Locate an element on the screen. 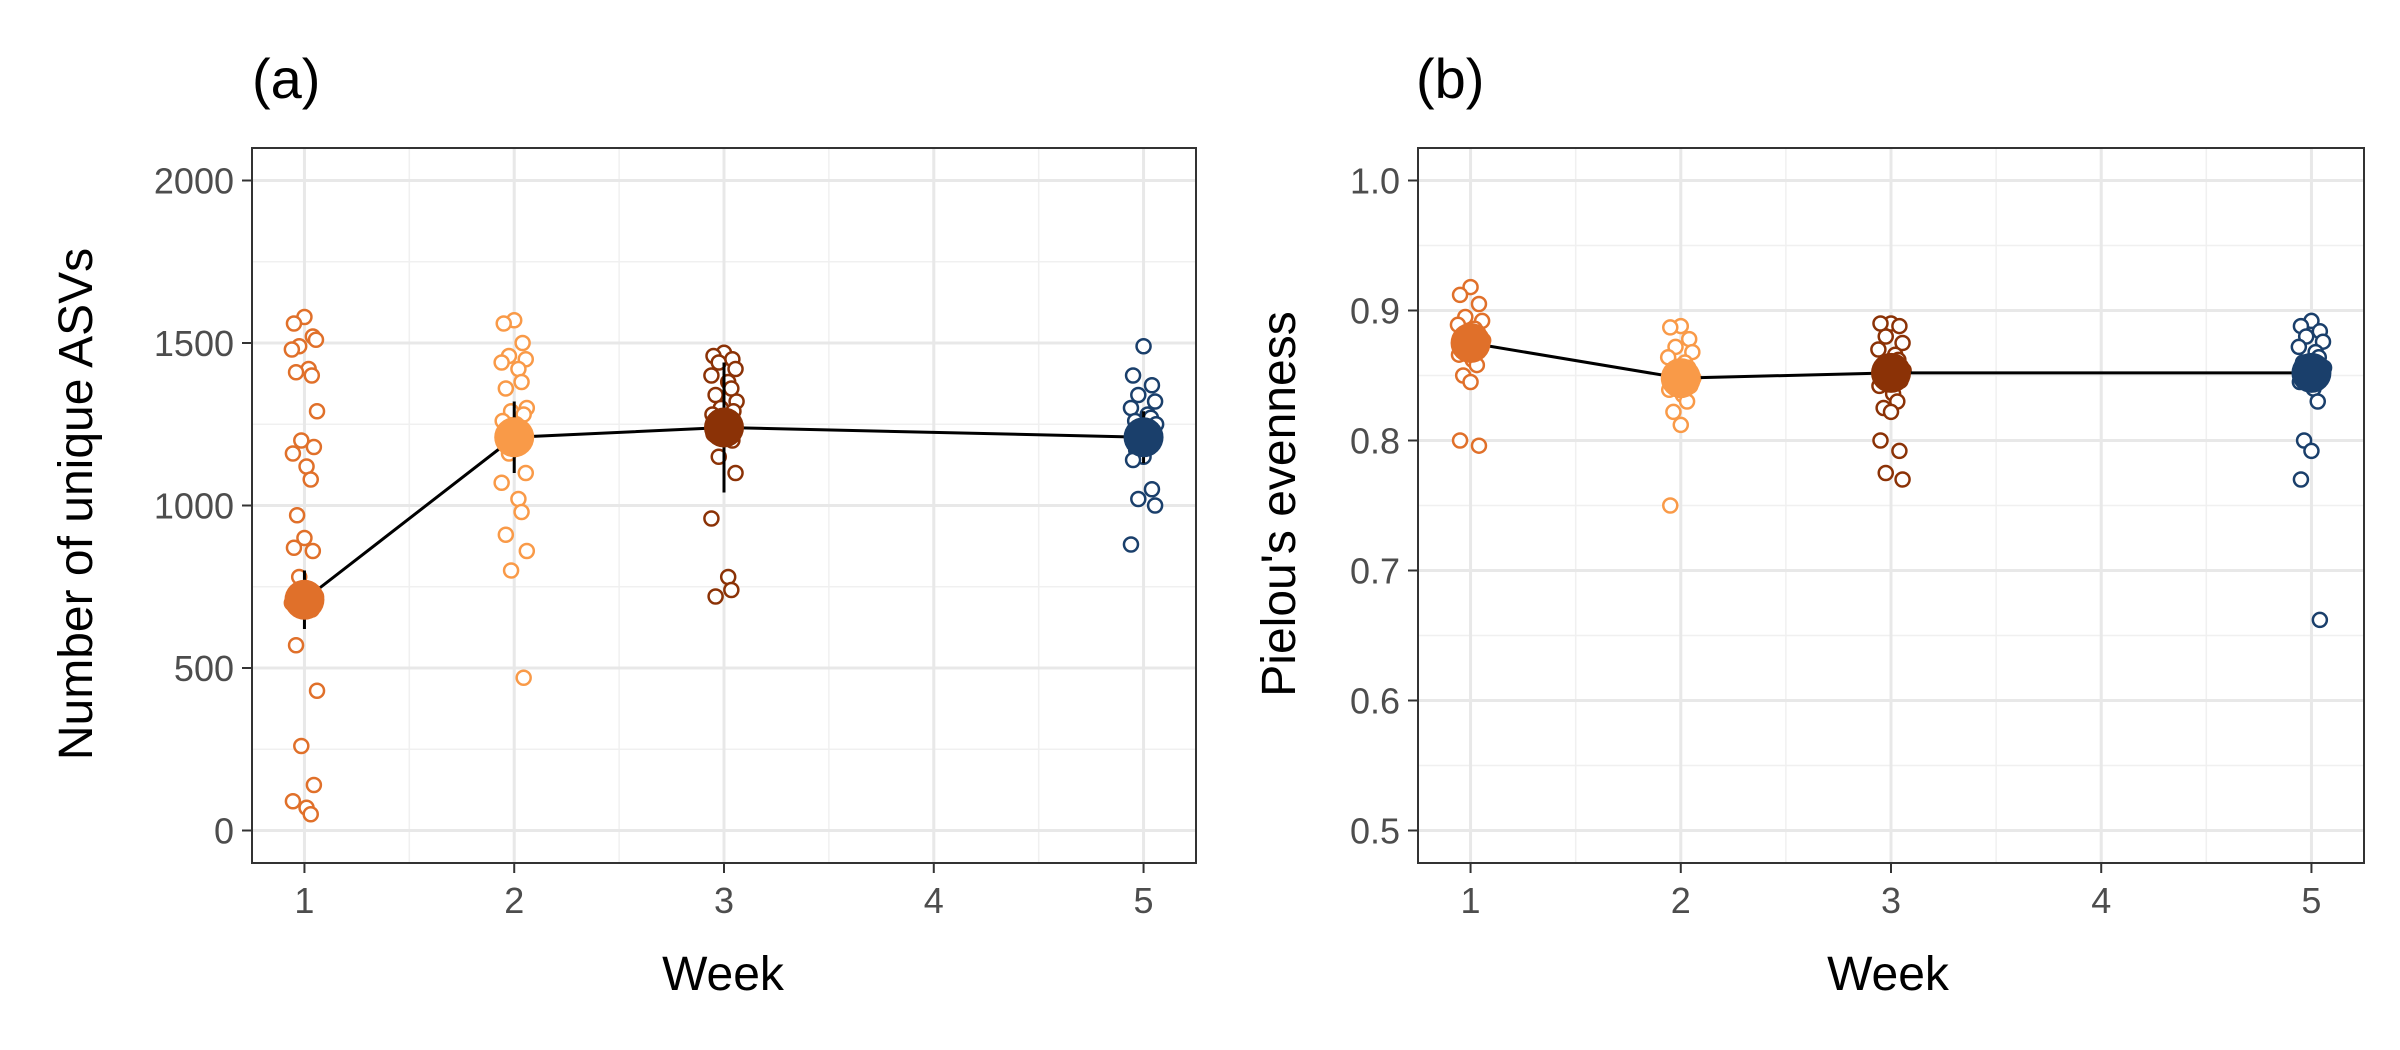 This screenshot has height=1050, width=2400. y-tick-label: 0.8 is located at coordinates (1375, 441).